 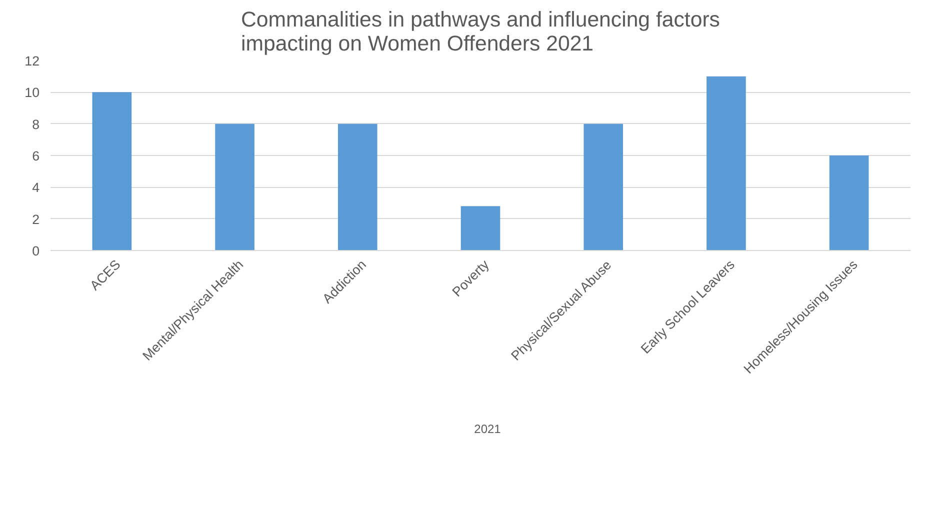 I want to click on y-tick-label: 10, so click(x=32, y=92).